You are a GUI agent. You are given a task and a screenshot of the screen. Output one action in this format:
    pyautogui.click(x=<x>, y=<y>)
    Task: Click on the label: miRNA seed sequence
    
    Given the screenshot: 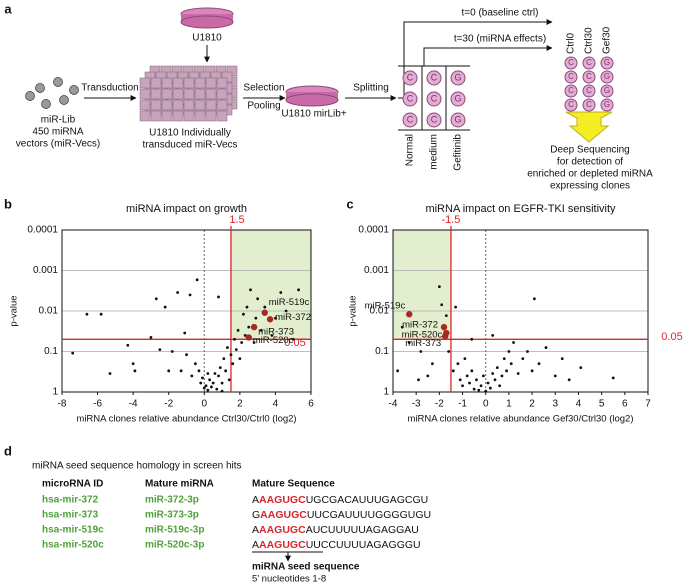 What is the action you would take?
    pyautogui.click(x=306, y=567)
    